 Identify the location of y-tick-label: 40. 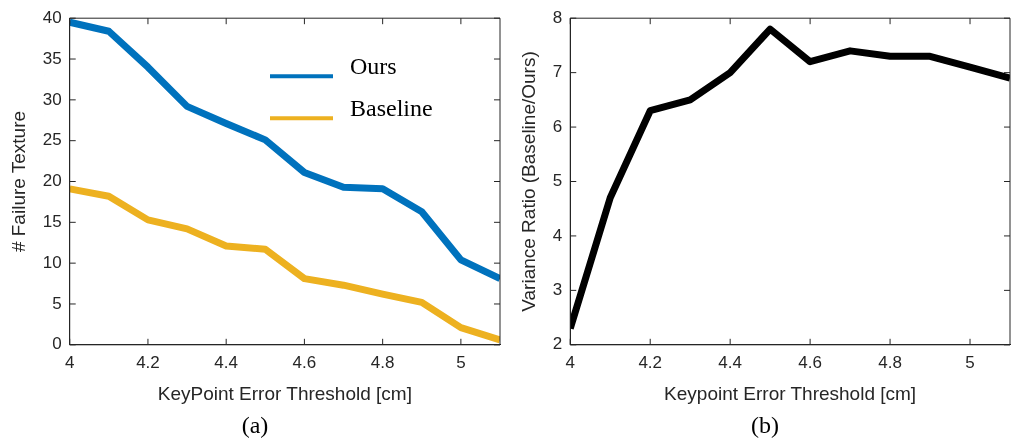
(52, 17).